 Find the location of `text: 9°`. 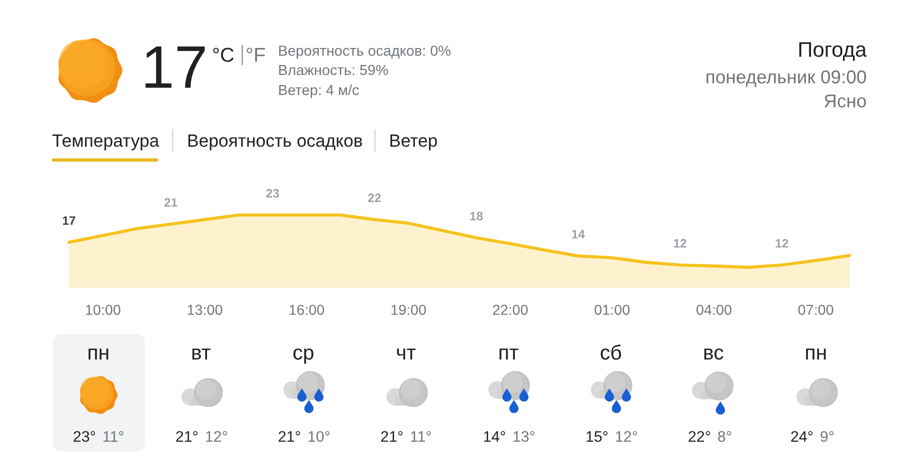

text: 9° is located at coordinates (827, 436).